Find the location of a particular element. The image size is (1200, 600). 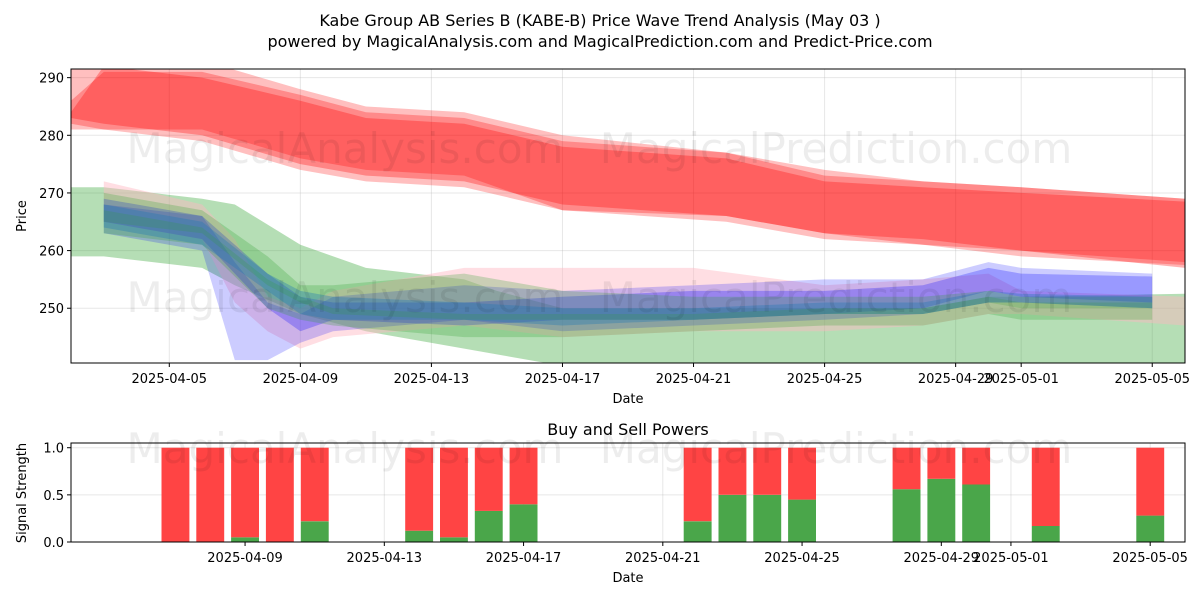

signal-y-tick-label: 0.5 is located at coordinates (53, 496).